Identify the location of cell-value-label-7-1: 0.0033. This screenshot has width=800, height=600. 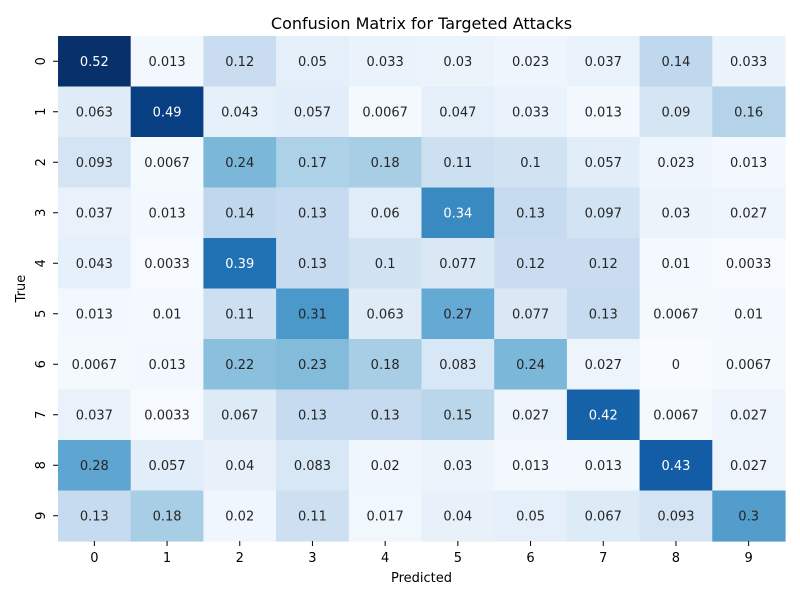
(167, 415).